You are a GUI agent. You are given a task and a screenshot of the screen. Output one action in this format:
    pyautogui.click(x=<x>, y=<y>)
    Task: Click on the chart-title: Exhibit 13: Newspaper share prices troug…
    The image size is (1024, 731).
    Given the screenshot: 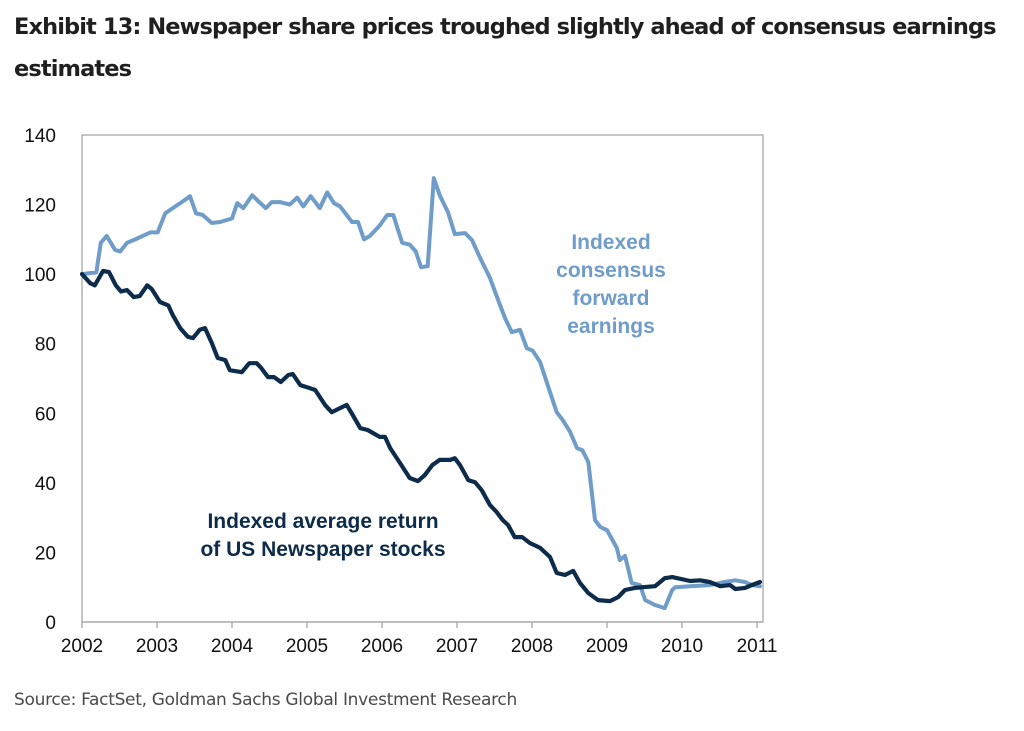 What is the action you would take?
    pyautogui.click(x=505, y=48)
    